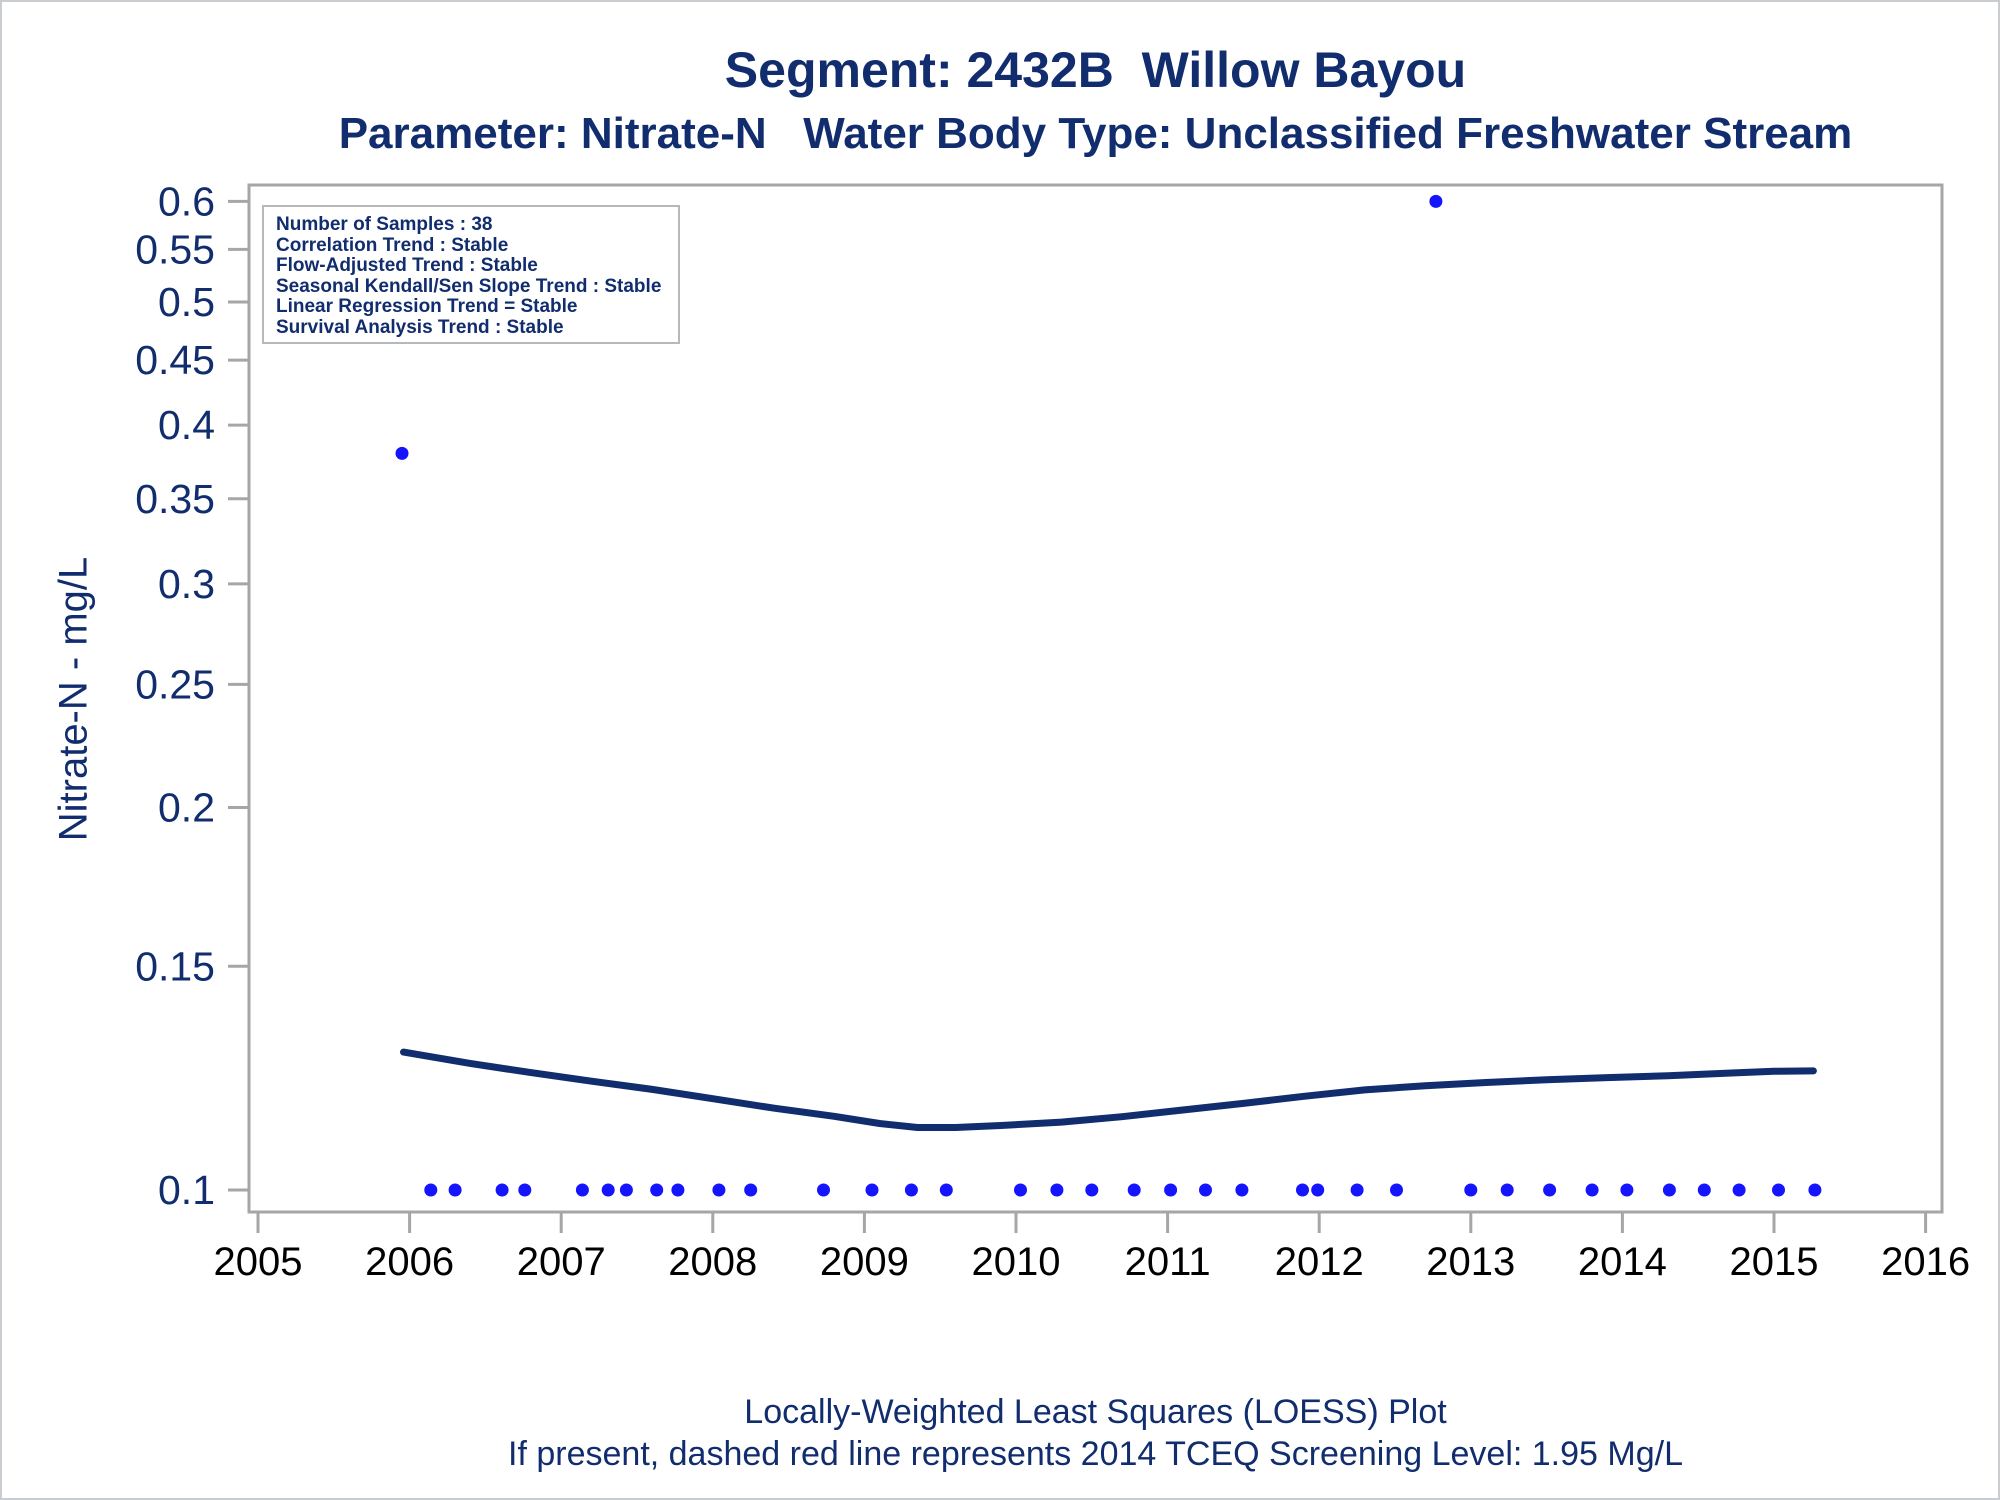 Image resolution: width=2000 pixels, height=1500 pixels. What do you see at coordinates (384, 224) in the screenshot?
I see `inset-samples-count: Number of Samples : 38` at bounding box center [384, 224].